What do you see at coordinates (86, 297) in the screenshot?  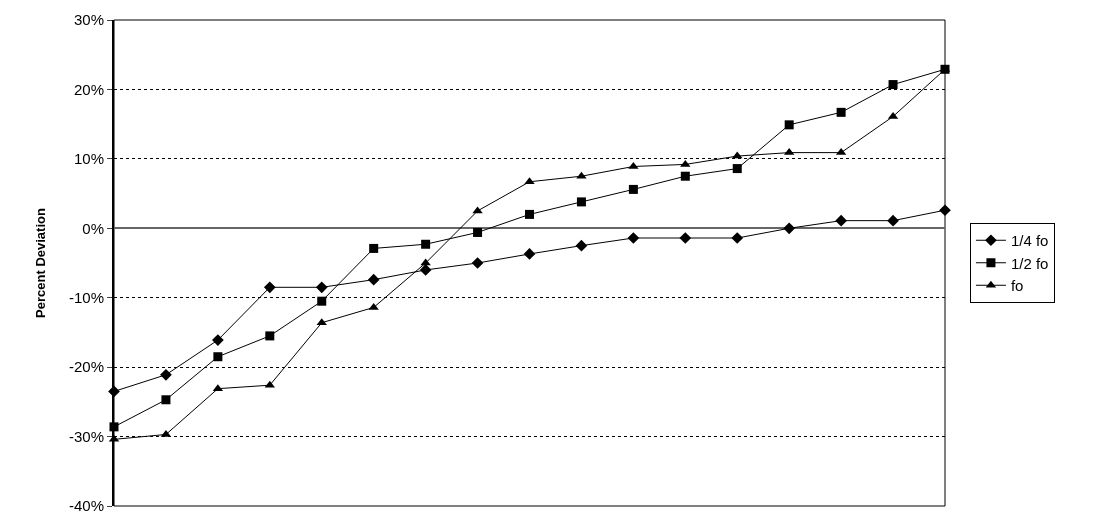 I see `y-tick-label: -10%` at bounding box center [86, 297].